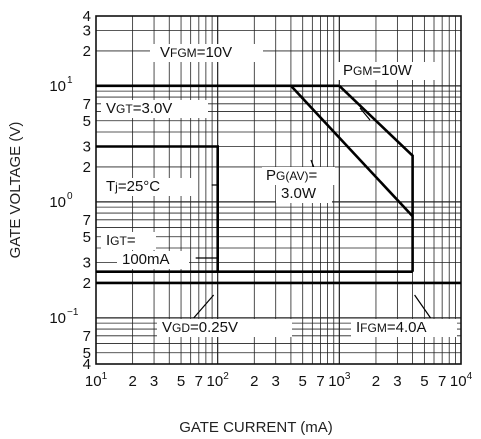  Describe the element at coordinates (121, 240) in the screenshot. I see `annotation-label: IGT=` at that location.